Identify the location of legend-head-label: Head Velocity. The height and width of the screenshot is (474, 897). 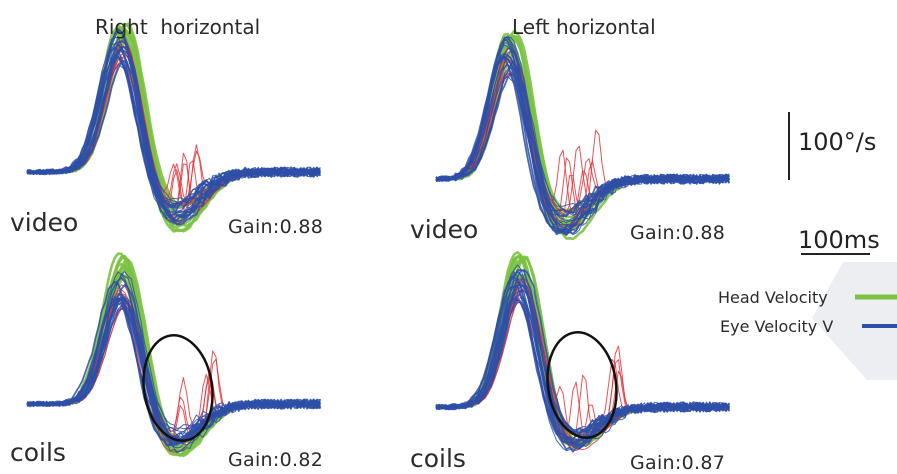
(773, 297).